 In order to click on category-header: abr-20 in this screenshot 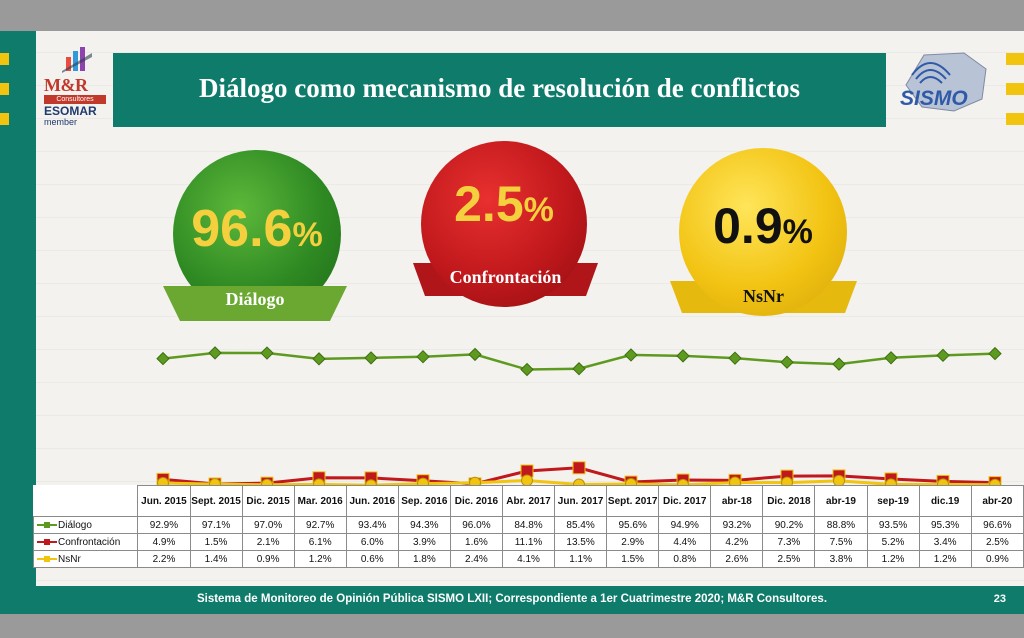, I will do `click(997, 501)`.